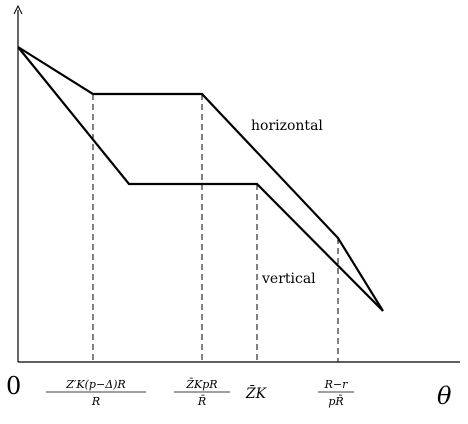 The image size is (468, 424). Describe the element at coordinates (201, 384) in the screenshot. I see `tick-z-bar-k-pr-numerator: Z̄KpR` at that location.